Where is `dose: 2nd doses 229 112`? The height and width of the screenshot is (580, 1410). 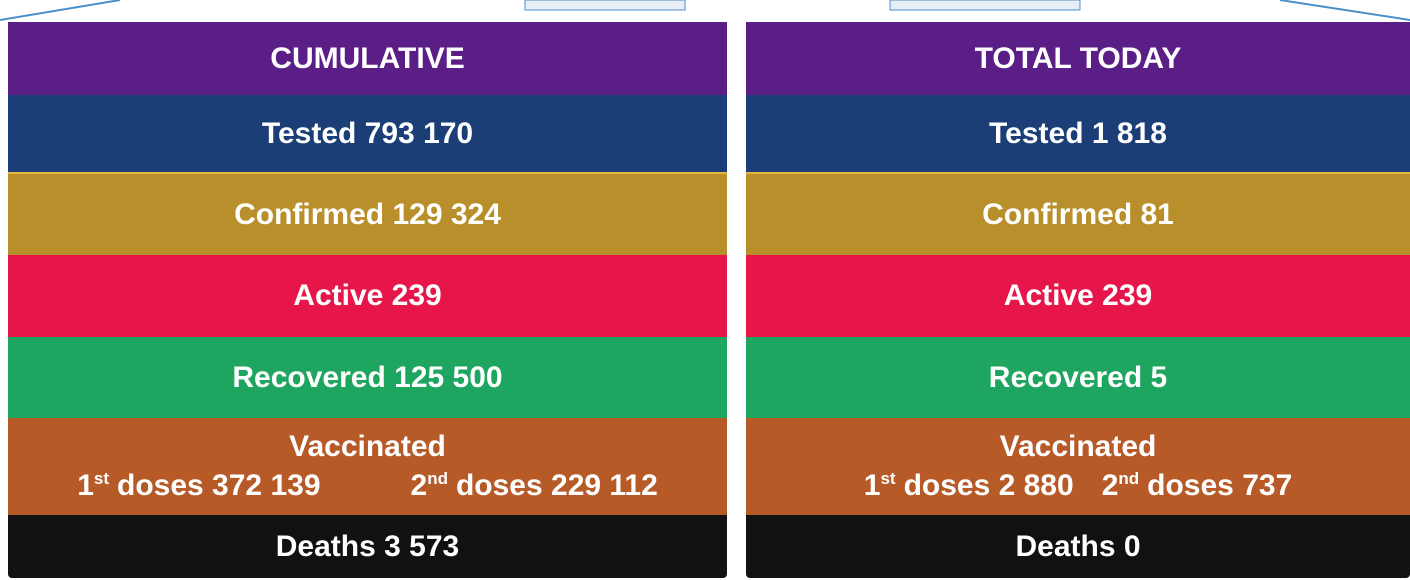 dose: 2nd doses 229 112 is located at coordinates (534, 486).